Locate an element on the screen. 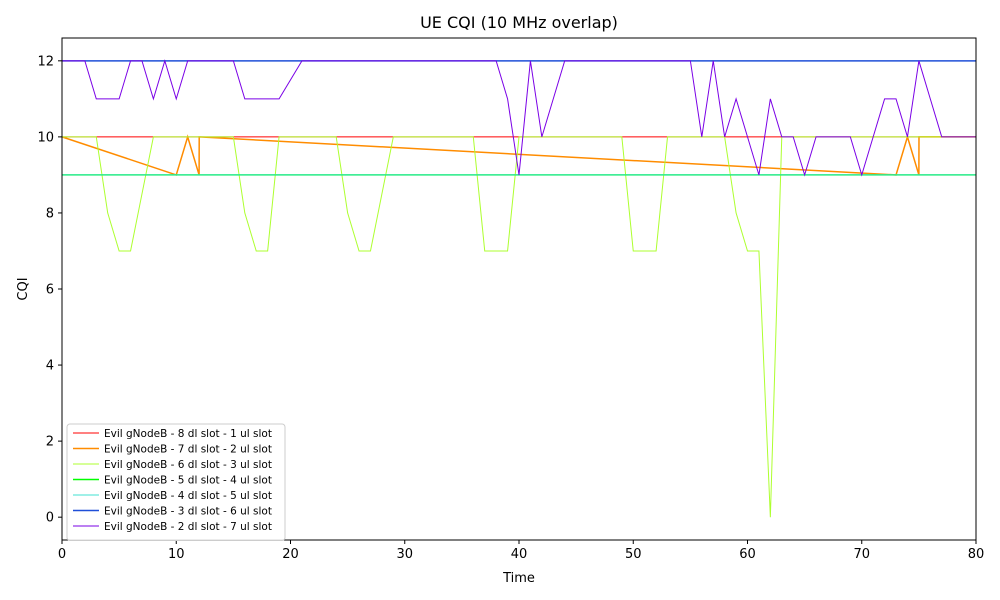 This screenshot has width=1000, height=600. y-tick-label: 8 is located at coordinates (50, 213).